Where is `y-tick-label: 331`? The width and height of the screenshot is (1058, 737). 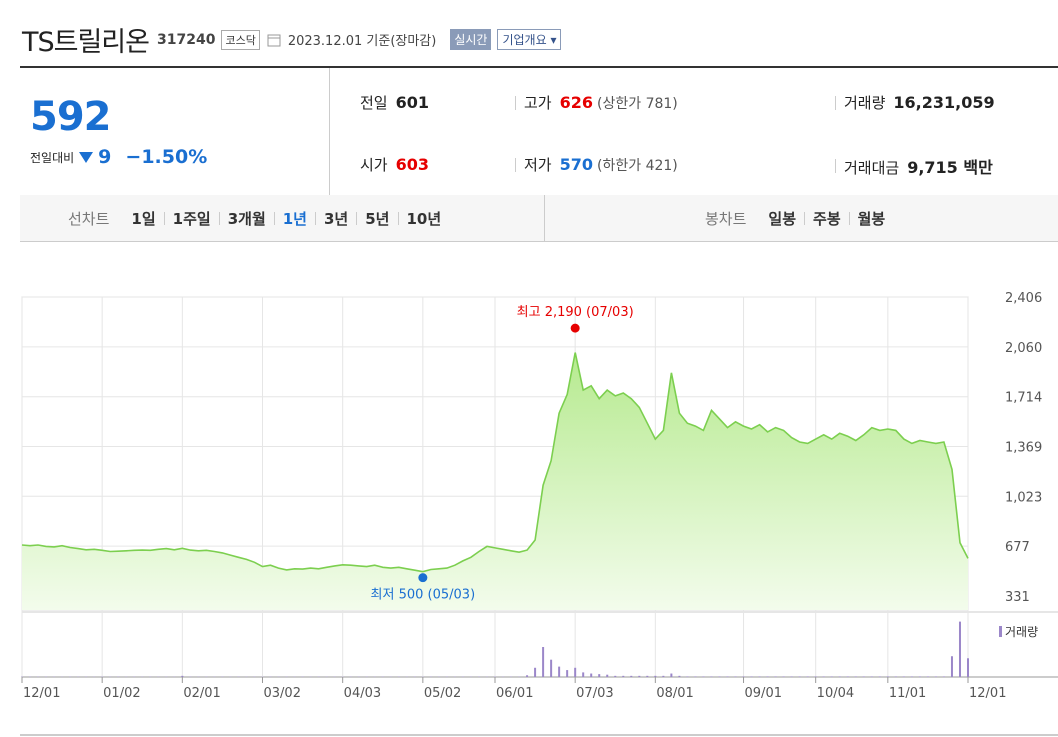 y-tick-label: 331 is located at coordinates (1017, 597).